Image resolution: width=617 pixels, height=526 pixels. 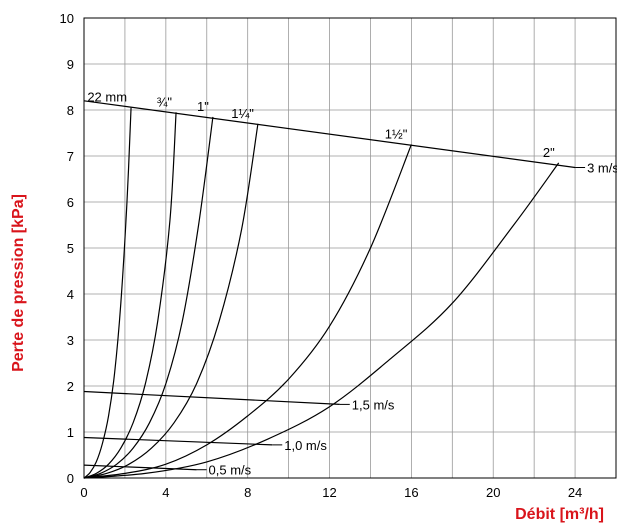 I want to click on velocity-label: 0,5 m/s, so click(x=230, y=470).